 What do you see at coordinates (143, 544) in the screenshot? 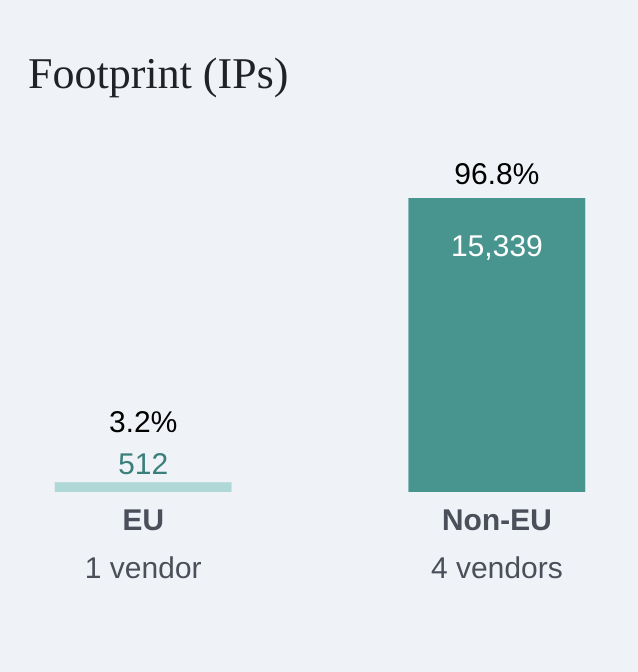
I see `x-tick-label: EU 1 vendor` at bounding box center [143, 544].